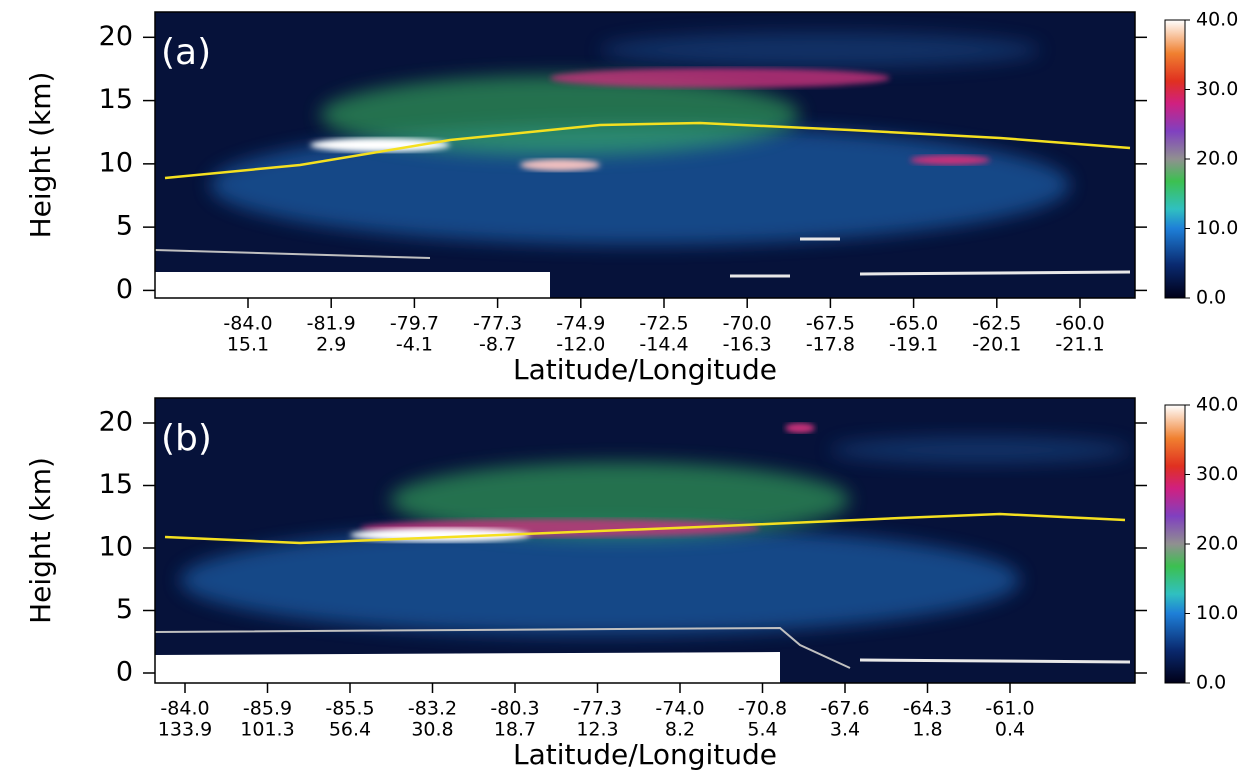 This screenshot has width=1253, height=771. I want to click on x-tick-label-lat: -80.3, so click(514, 709).